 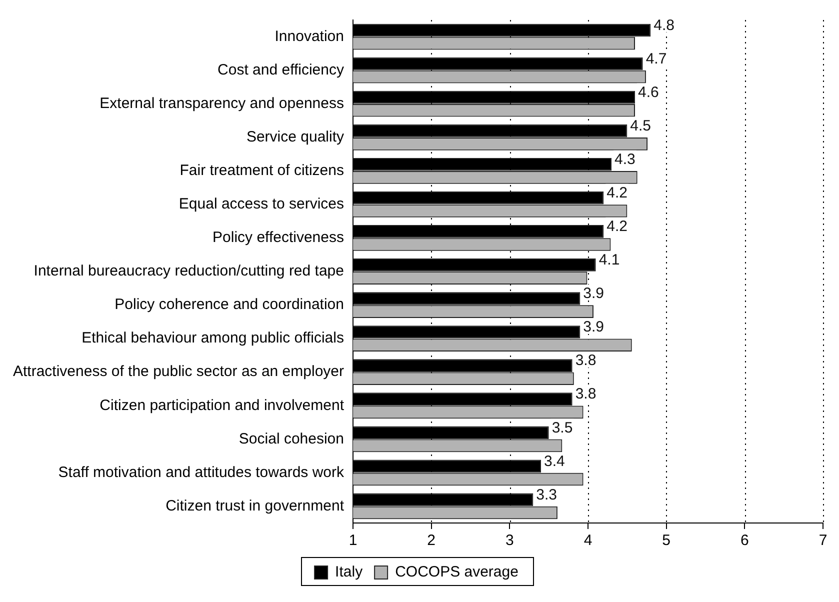 What do you see at coordinates (823, 541) in the screenshot?
I see `x-tick-label: 7` at bounding box center [823, 541].